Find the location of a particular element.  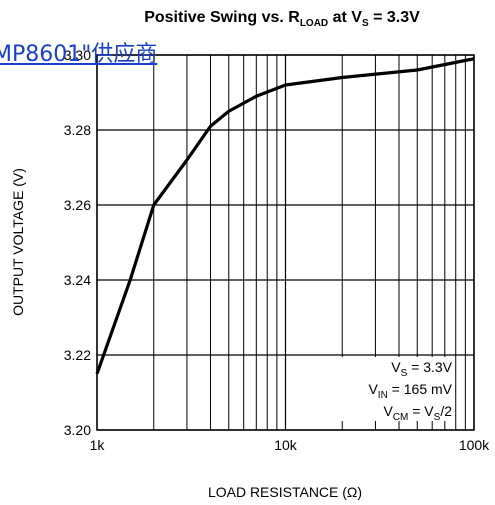

annotation: VCM = VS/2 is located at coordinates (417, 413).